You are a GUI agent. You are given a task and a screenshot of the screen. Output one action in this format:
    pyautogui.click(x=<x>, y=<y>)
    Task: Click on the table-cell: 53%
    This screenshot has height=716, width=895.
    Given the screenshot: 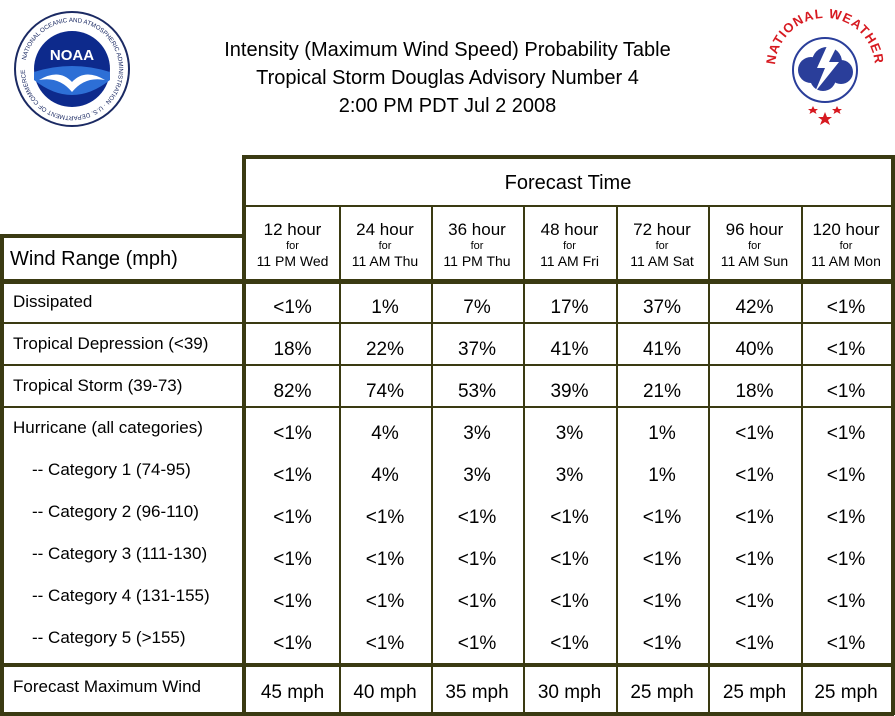 What is the action you would take?
    pyautogui.click(x=477, y=391)
    